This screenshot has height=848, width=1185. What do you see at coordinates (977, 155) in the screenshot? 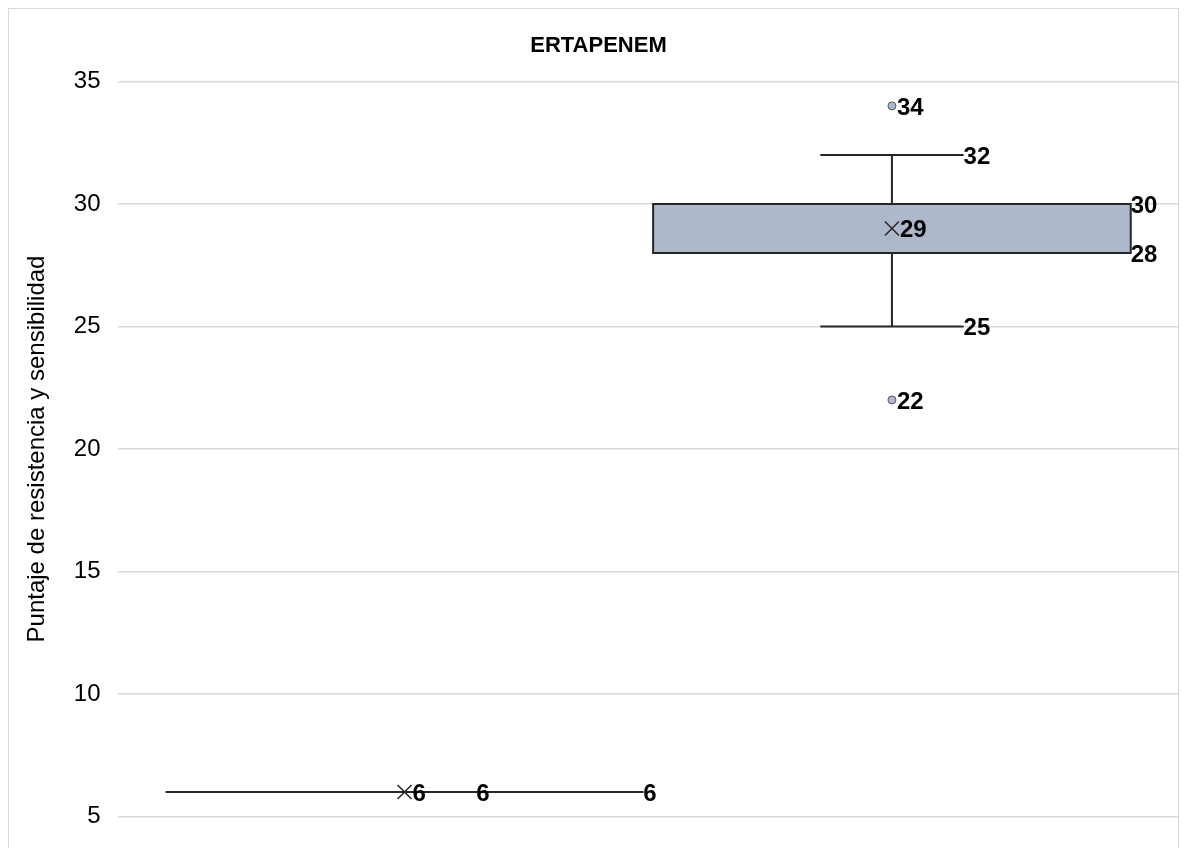
I see `annotation: 32` at bounding box center [977, 155].